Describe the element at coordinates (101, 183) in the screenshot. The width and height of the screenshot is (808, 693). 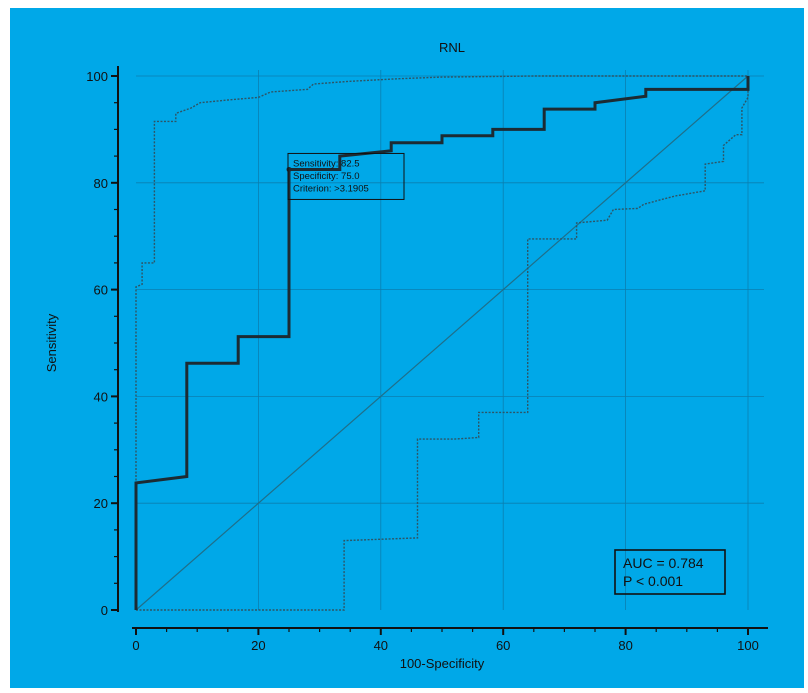
I see `y-tick-label: 80` at that location.